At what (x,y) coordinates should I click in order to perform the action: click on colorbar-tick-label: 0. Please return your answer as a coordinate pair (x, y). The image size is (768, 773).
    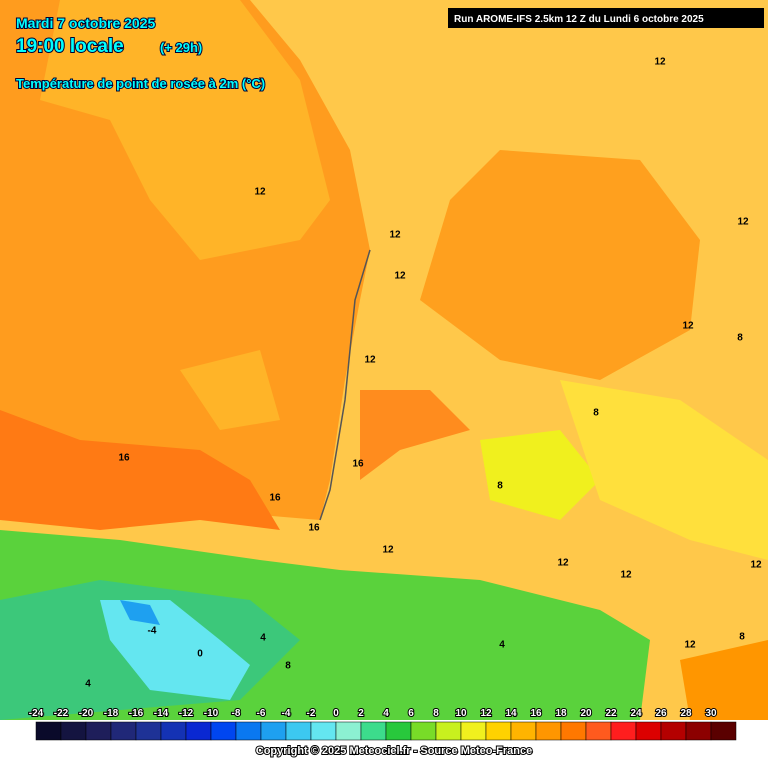
    Looking at the image, I should click on (336, 713).